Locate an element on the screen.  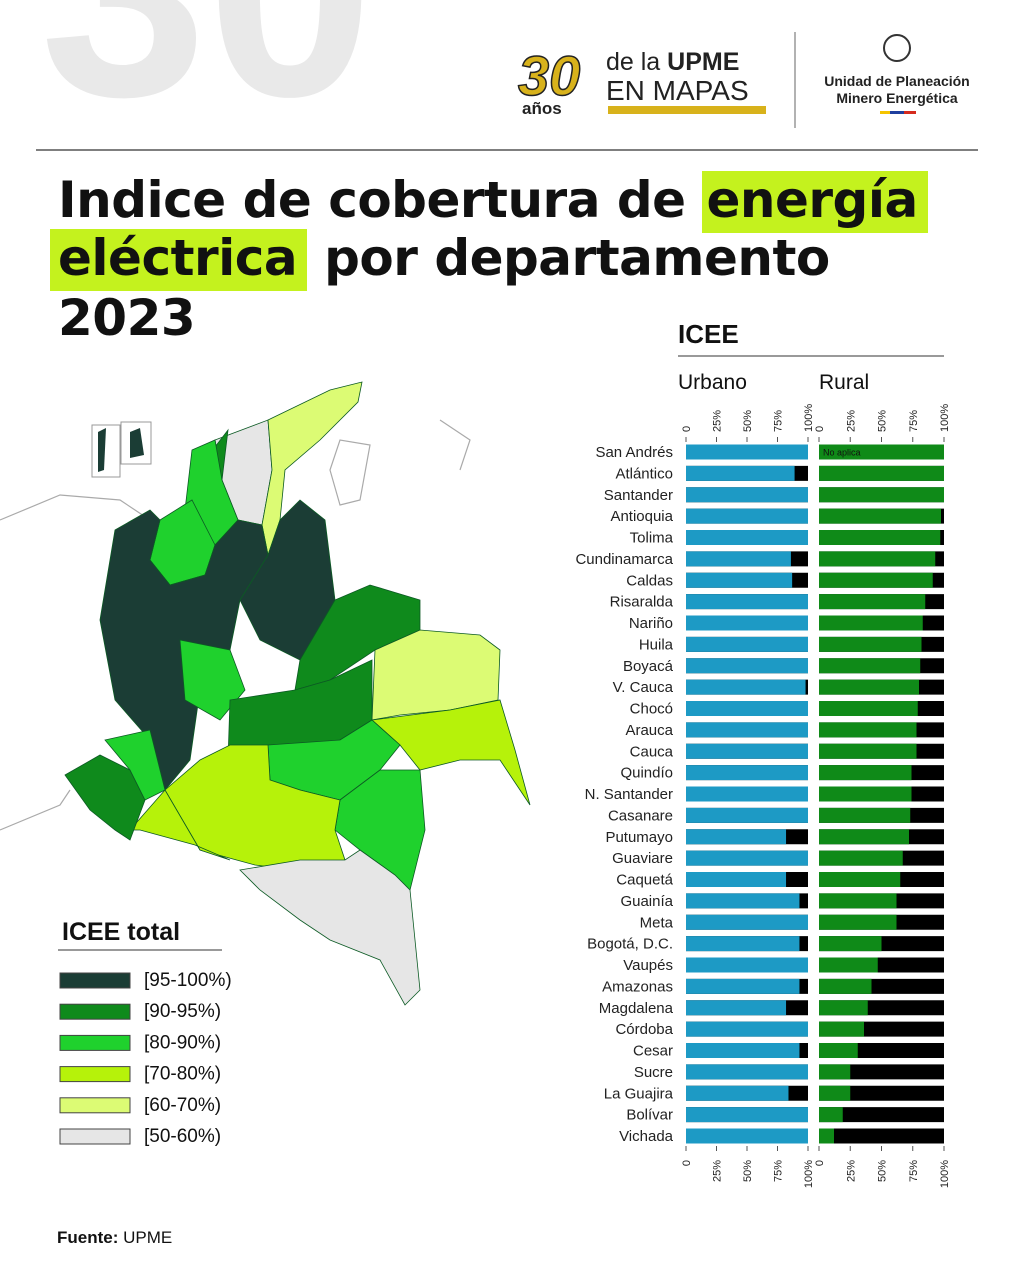
category-label: Bogotá, D.C. is located at coordinates (630, 944).